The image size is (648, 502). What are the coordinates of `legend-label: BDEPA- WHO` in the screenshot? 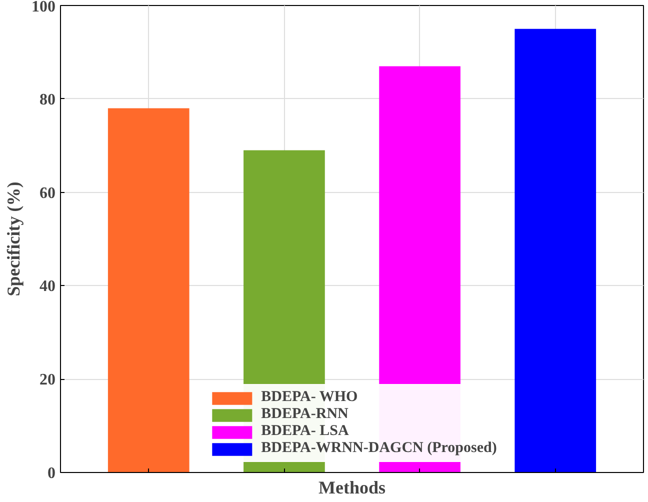 It's located at (309, 397).